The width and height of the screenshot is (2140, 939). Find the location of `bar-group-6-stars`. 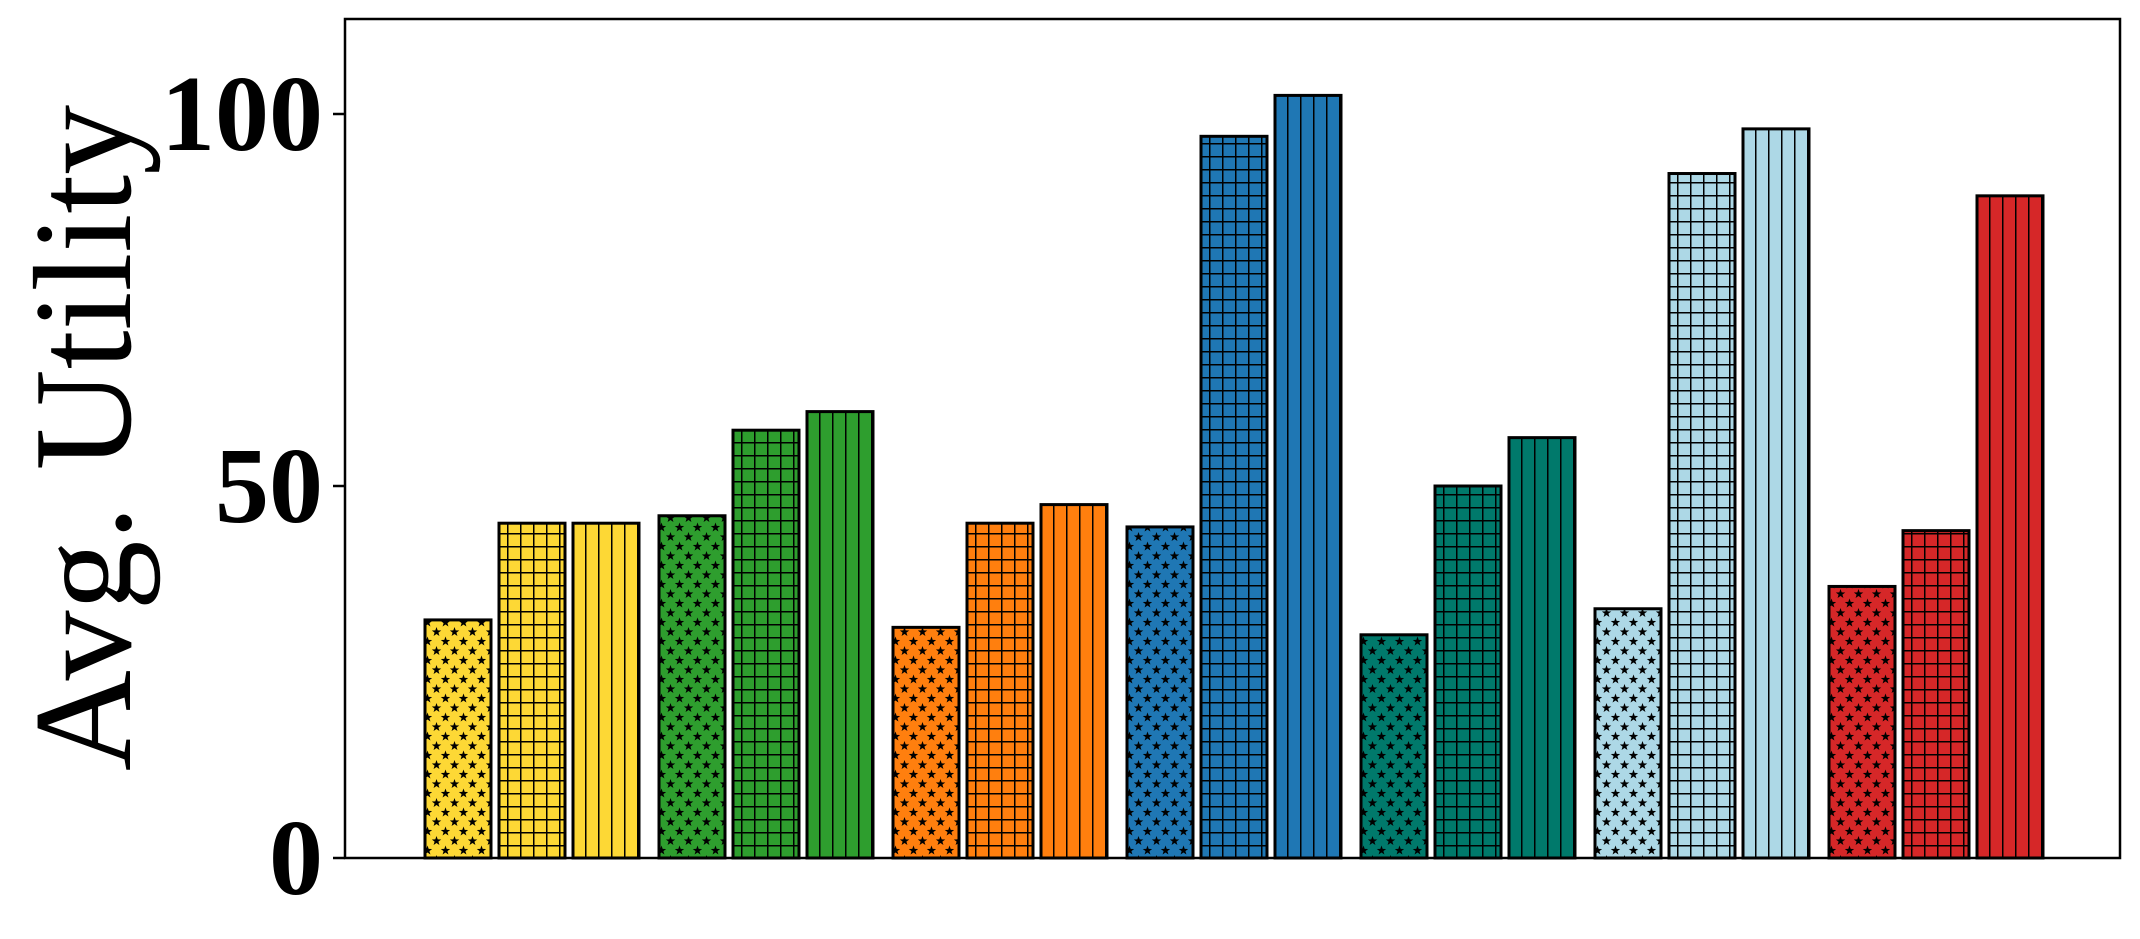

bar-group-6-stars is located at coordinates (1628, 733).